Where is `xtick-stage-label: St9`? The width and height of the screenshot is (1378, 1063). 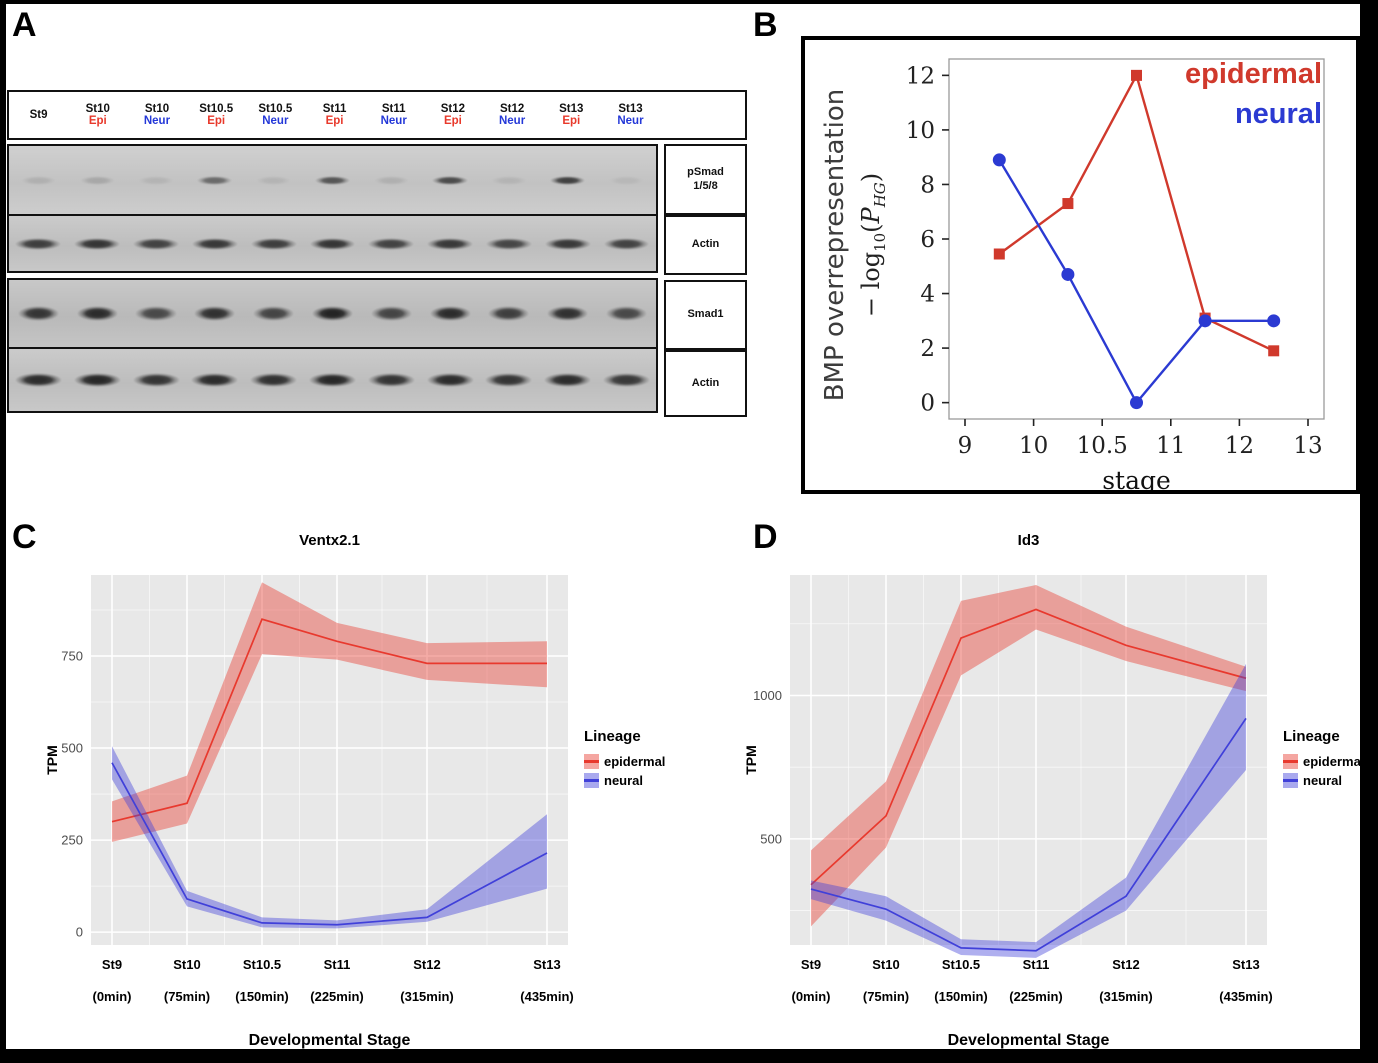 xtick-stage-label: St9 is located at coordinates (811, 964).